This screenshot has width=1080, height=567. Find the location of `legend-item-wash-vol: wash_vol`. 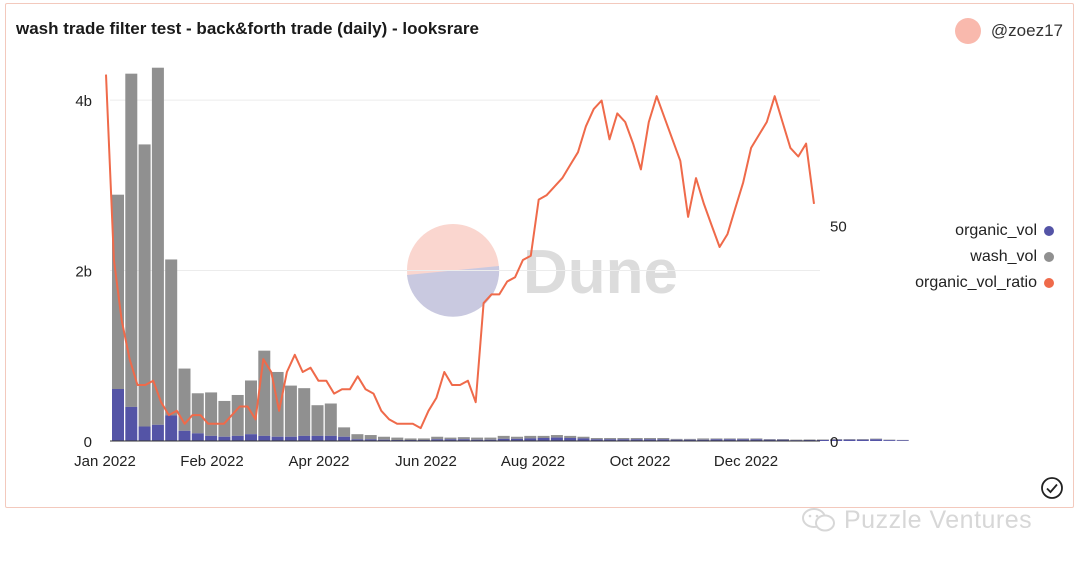

legend-item-wash-vol: wash_vol is located at coordinates (984, 257).